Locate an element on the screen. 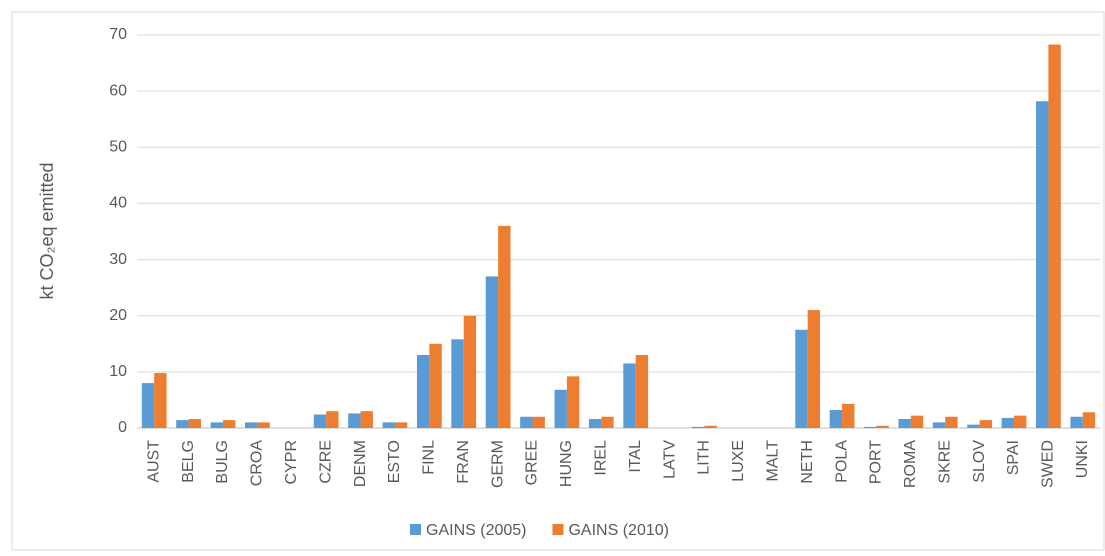  x-tick-label: POLA is located at coordinates (841, 461).